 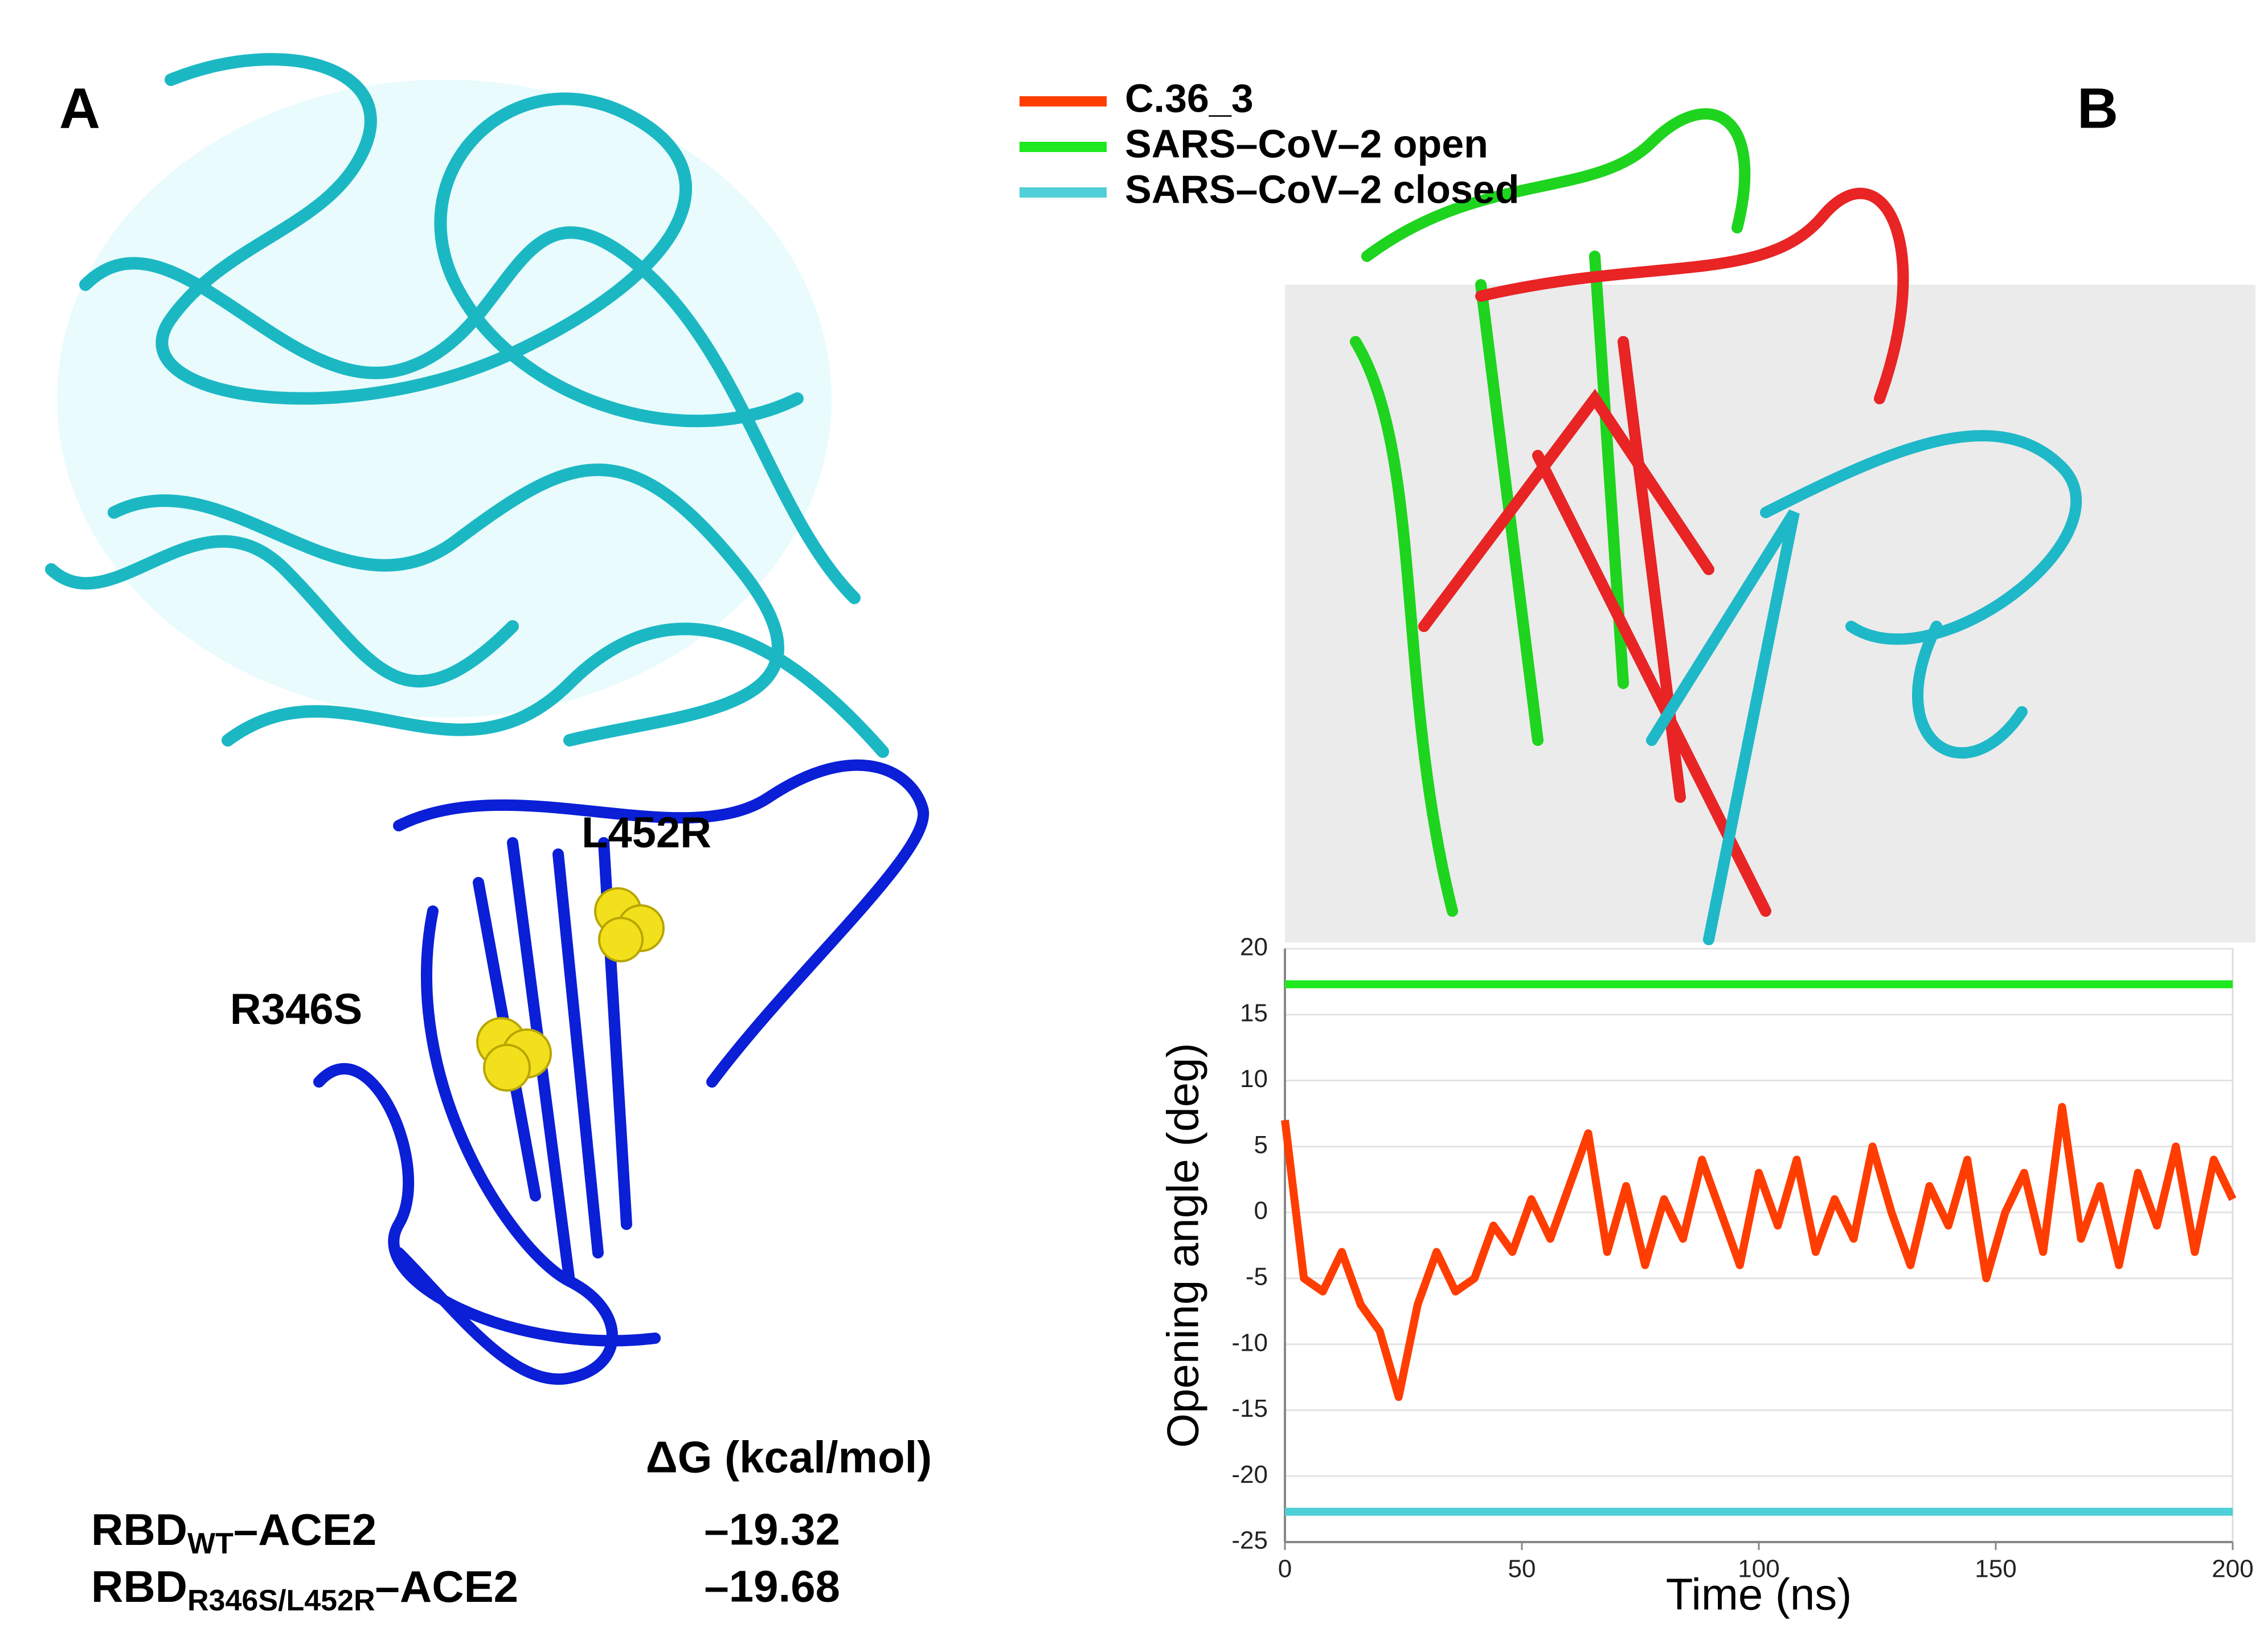 I want to click on y-tick-label: 10, so click(x=1254, y=1079).